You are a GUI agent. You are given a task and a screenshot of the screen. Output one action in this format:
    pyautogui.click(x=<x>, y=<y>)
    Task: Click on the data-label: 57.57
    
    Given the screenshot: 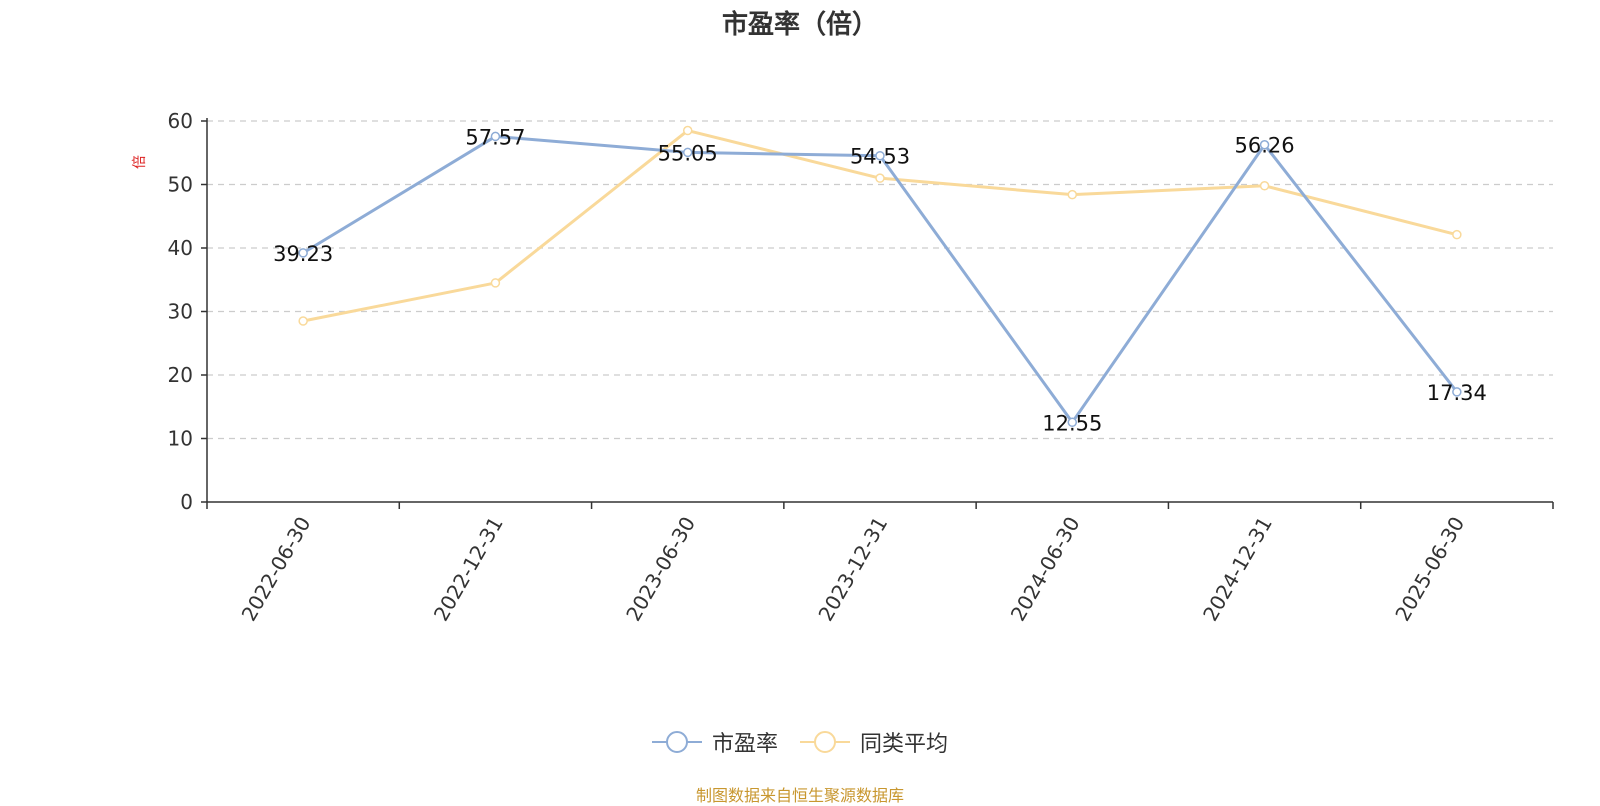 What is the action you would take?
    pyautogui.click(x=495, y=137)
    